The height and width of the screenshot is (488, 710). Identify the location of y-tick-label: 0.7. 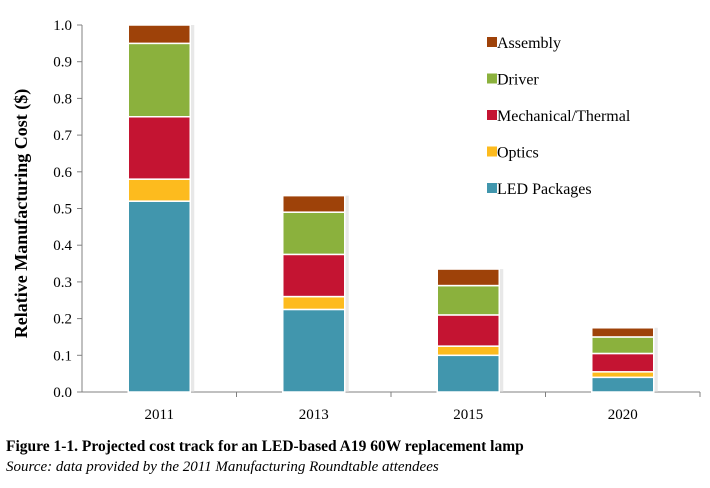
(62, 136).